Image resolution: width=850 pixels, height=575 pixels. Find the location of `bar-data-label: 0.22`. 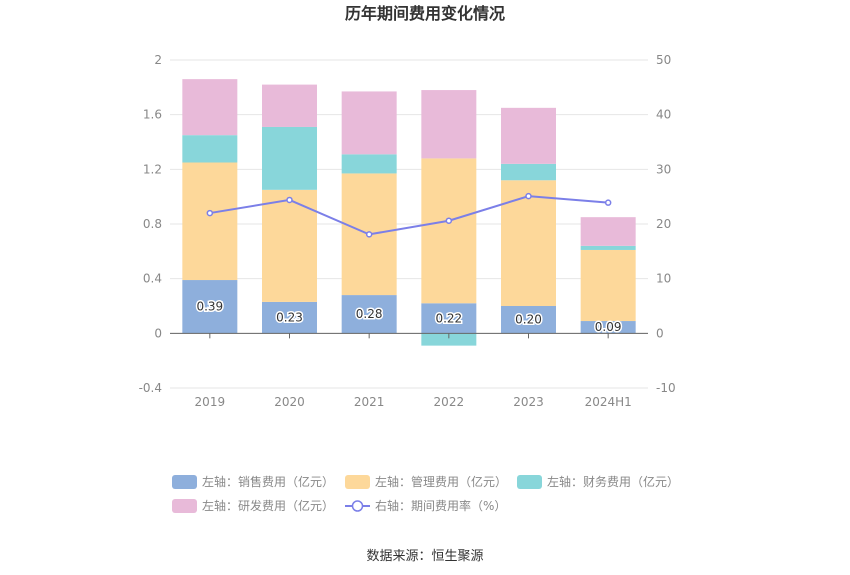

bar-data-label: 0.22 is located at coordinates (448, 318).